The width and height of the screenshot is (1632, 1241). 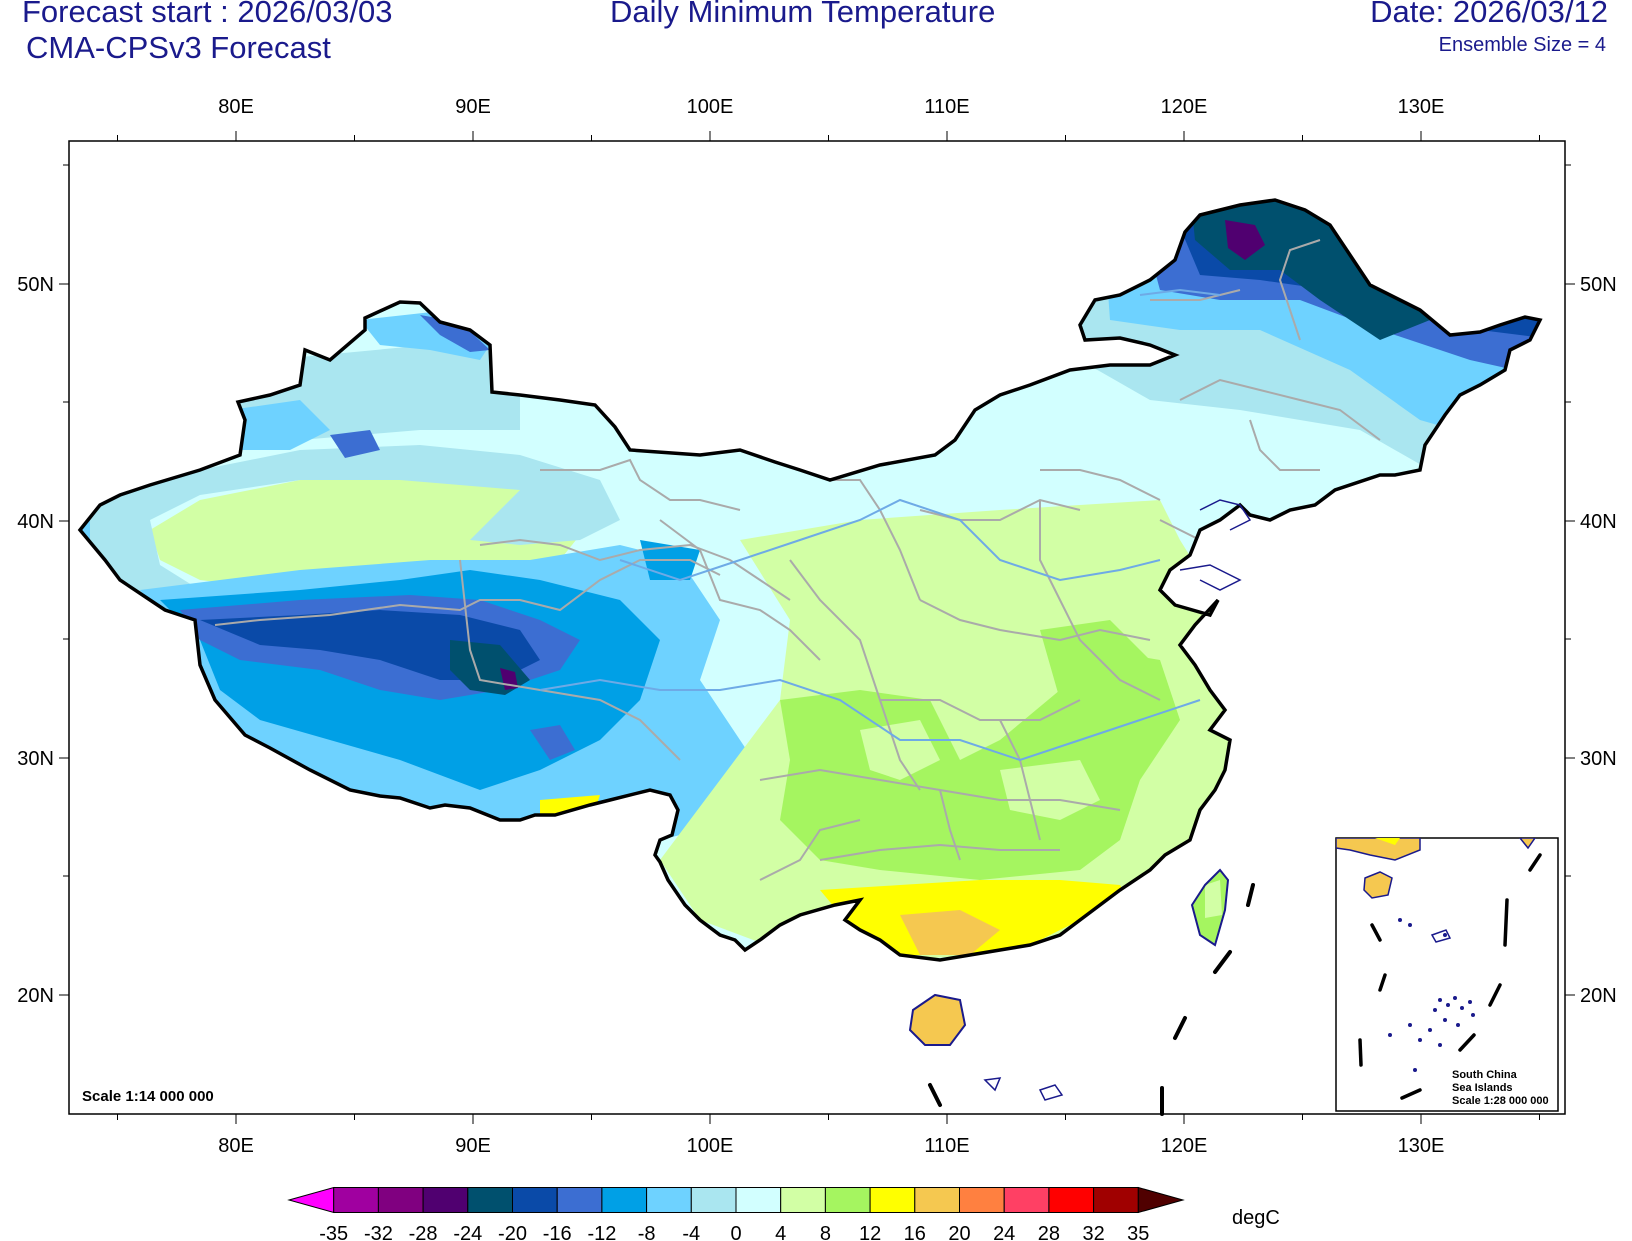 I want to click on inset-scale-label: Scale 1:28 000 000, so click(x=1500, y=1101).